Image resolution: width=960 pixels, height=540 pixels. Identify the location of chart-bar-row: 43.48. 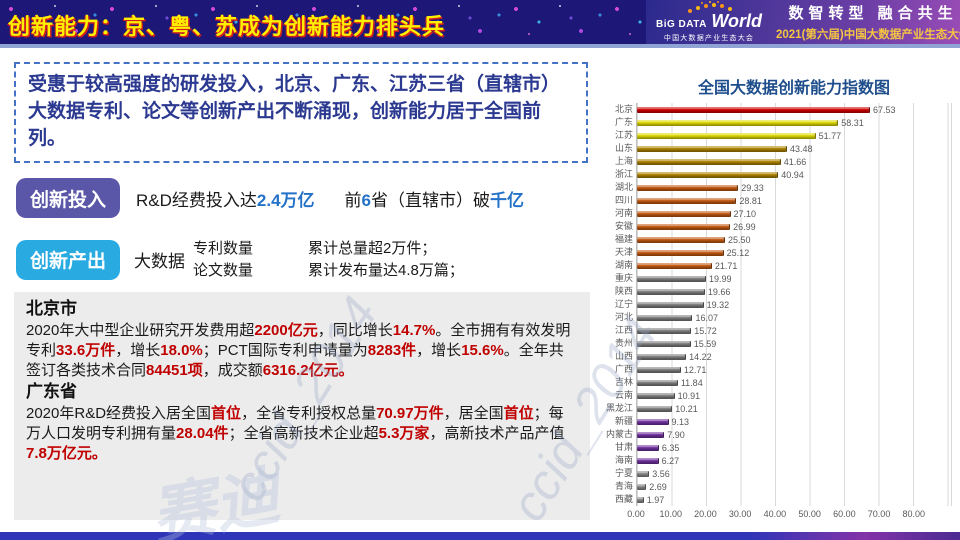
(794, 148).